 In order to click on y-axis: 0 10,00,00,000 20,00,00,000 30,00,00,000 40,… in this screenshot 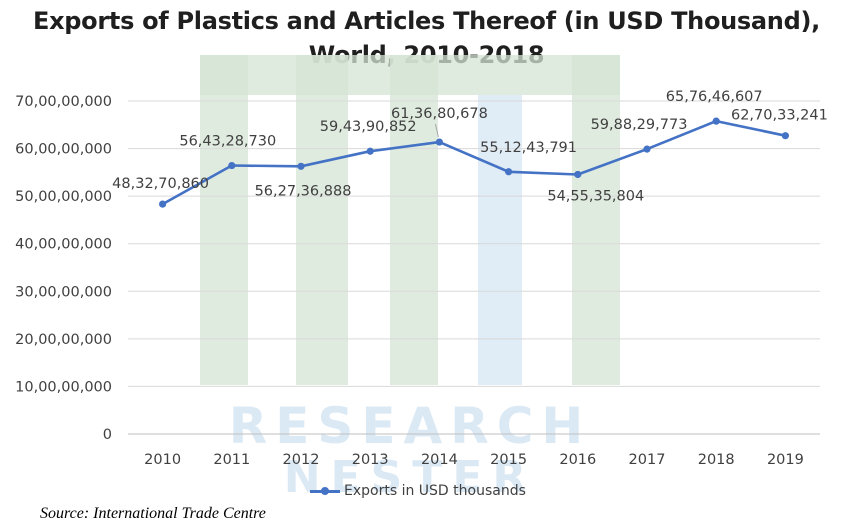, I will do `click(63, 268)`.